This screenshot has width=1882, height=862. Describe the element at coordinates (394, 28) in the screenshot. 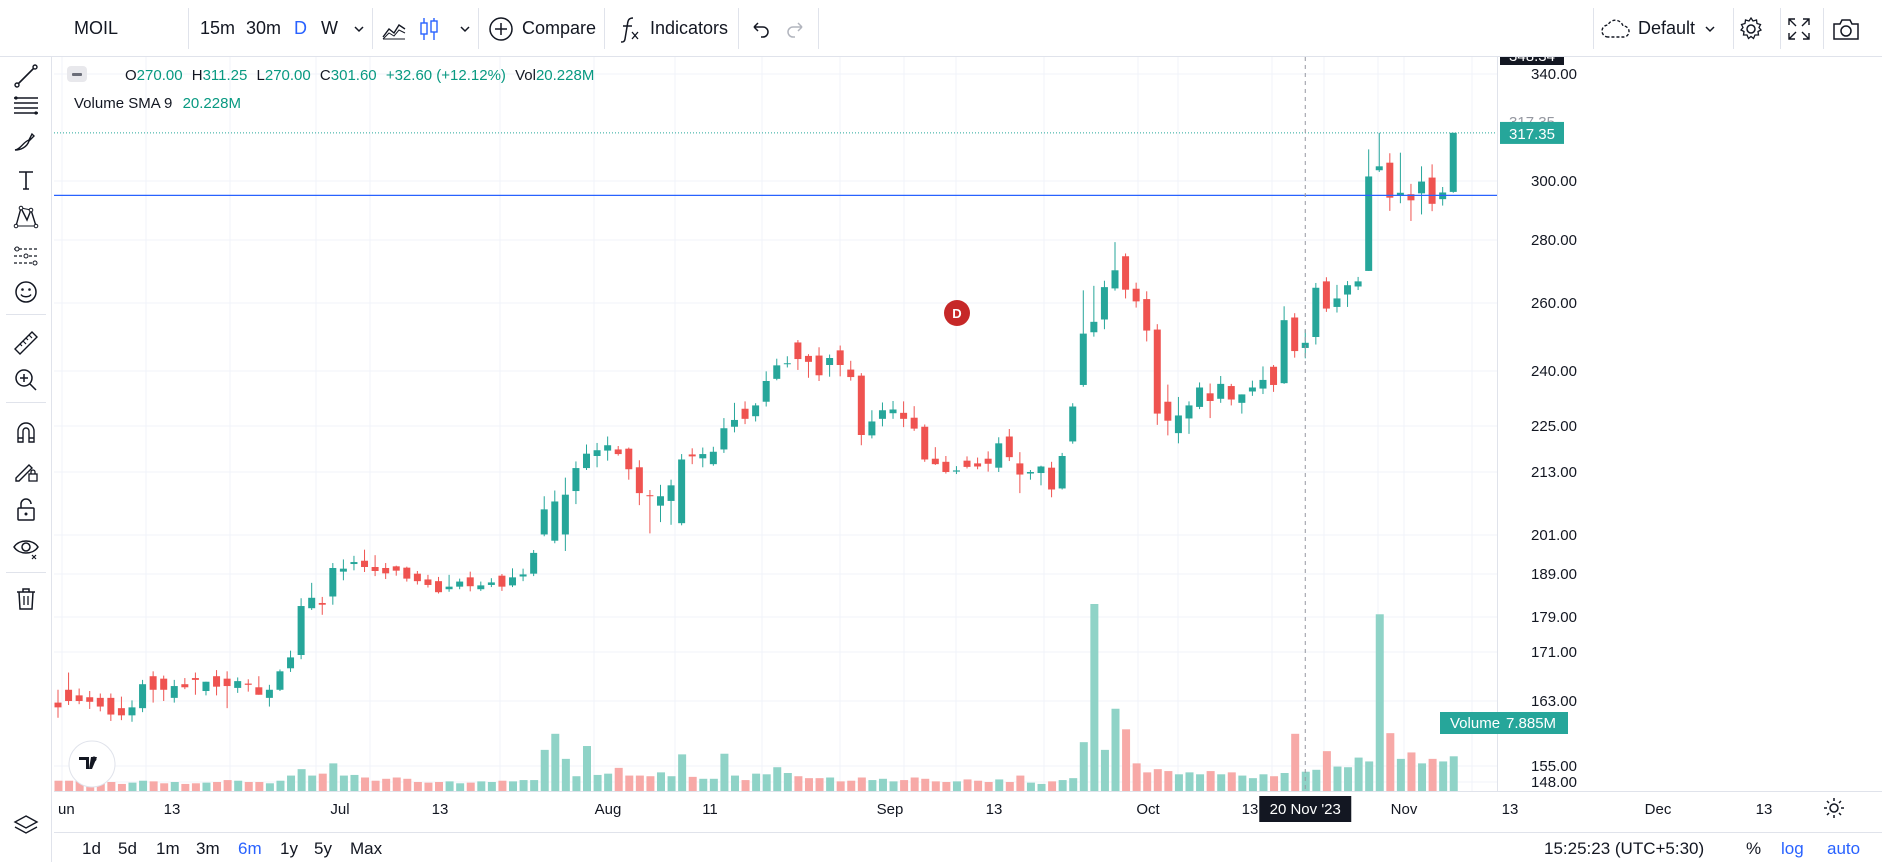

I see `area-chart-button` at that location.